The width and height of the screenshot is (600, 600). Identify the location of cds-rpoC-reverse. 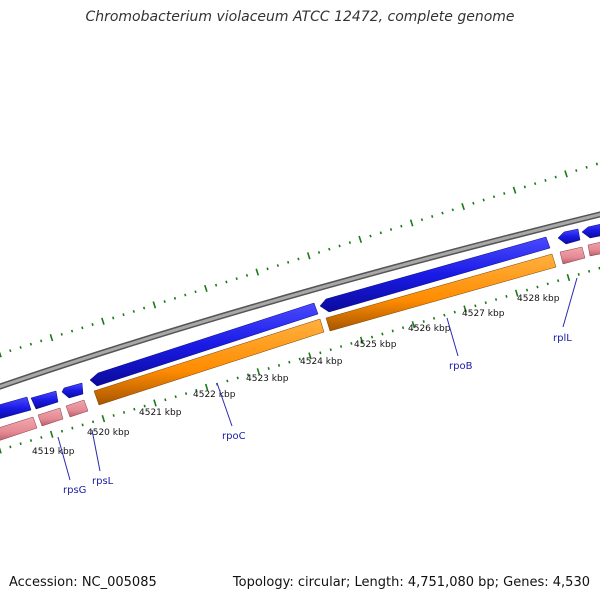
(209, 362).